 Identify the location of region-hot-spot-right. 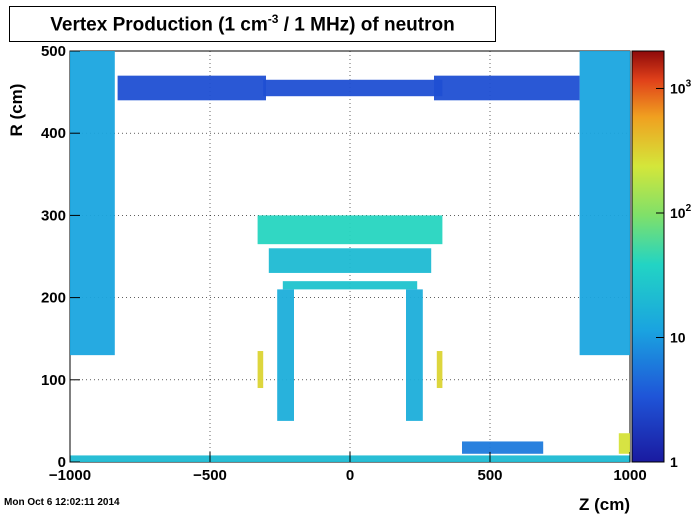
(439, 370).